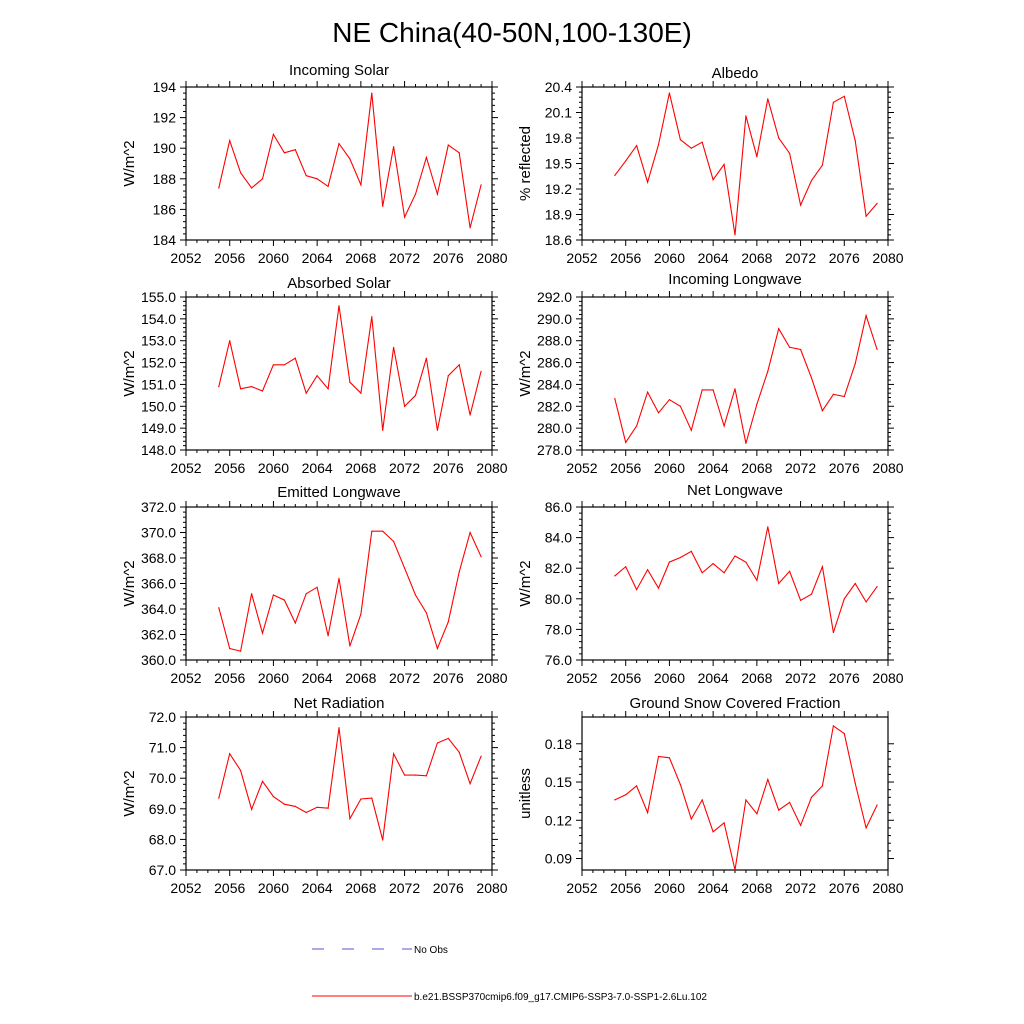 This screenshot has width=1024, height=1024. Describe the element at coordinates (554, 384) in the screenshot. I see `y-tick-label: 284.0` at that location.